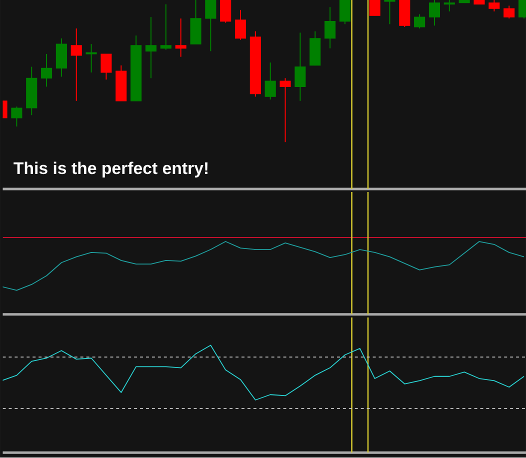 This screenshot has height=458, width=526. What do you see at coordinates (111, 170) in the screenshot?
I see `text: This is the perfect entry!` at bounding box center [111, 170].